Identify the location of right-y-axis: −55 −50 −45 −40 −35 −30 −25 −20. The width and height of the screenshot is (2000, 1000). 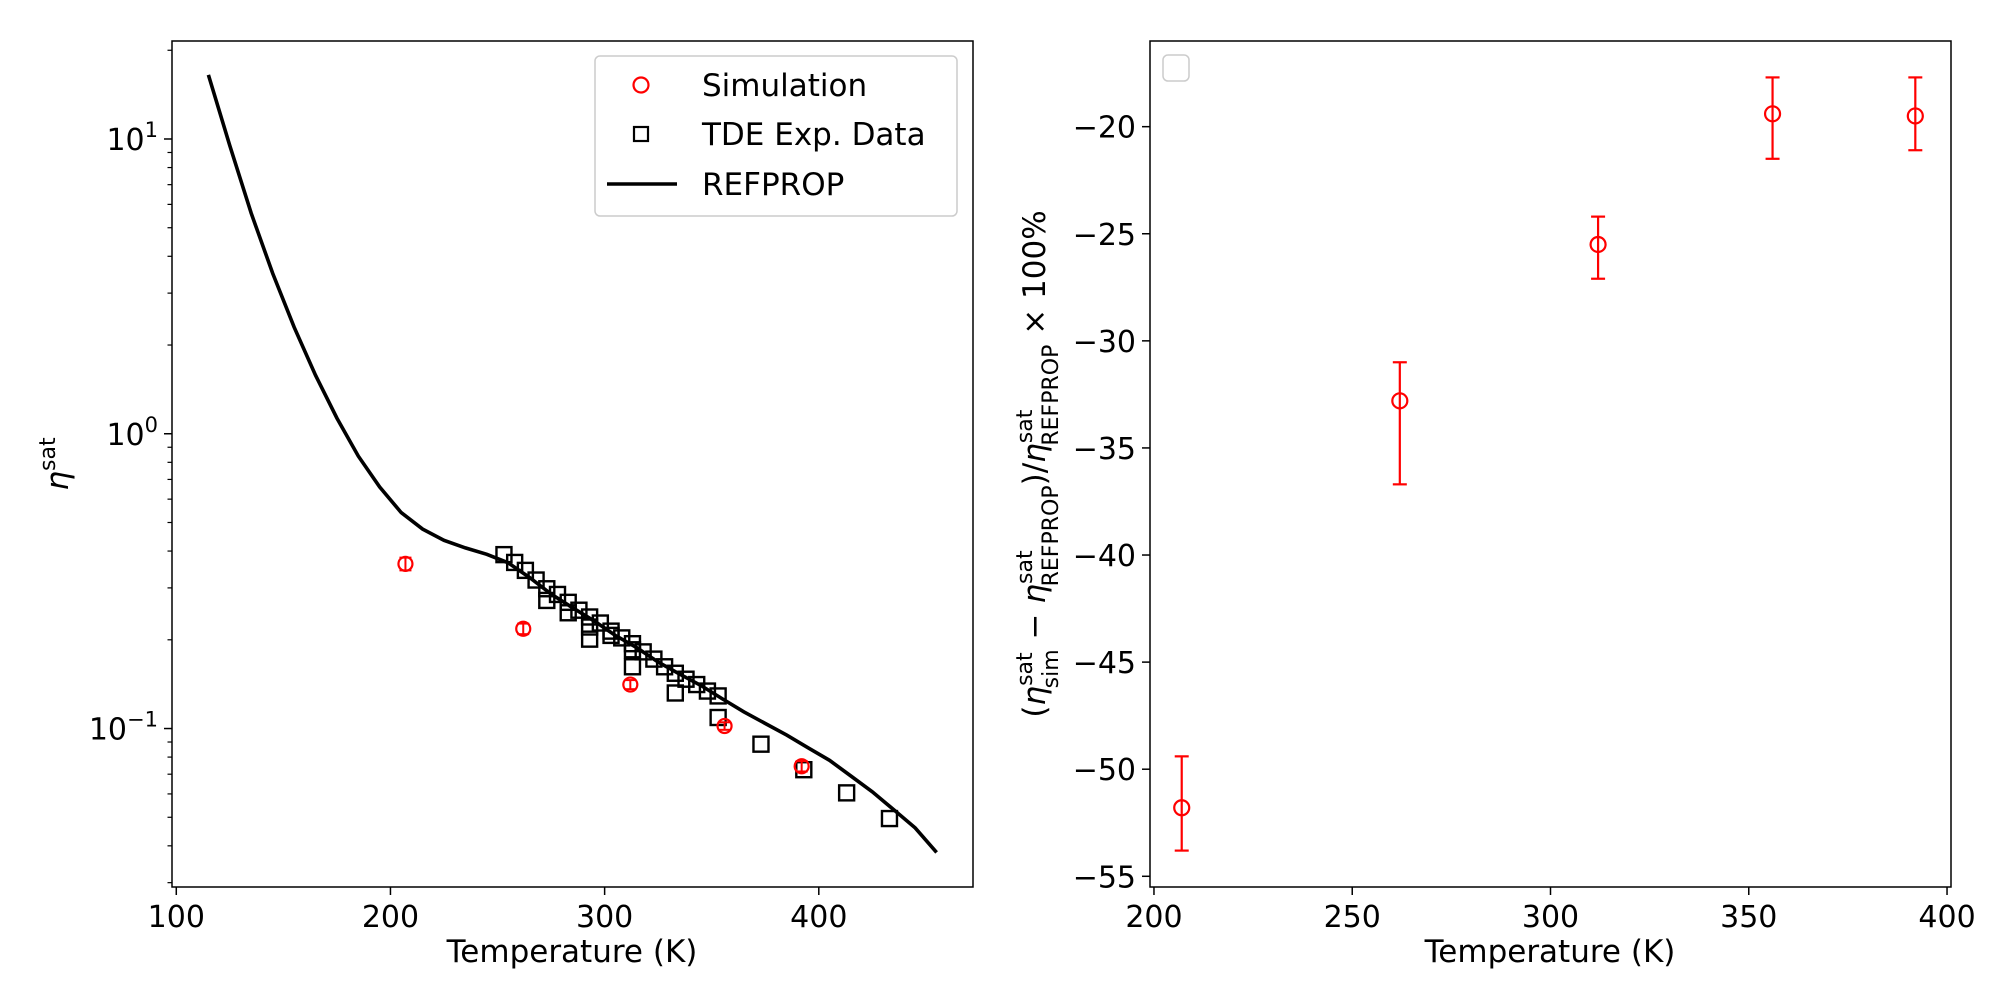
(1111, 503).